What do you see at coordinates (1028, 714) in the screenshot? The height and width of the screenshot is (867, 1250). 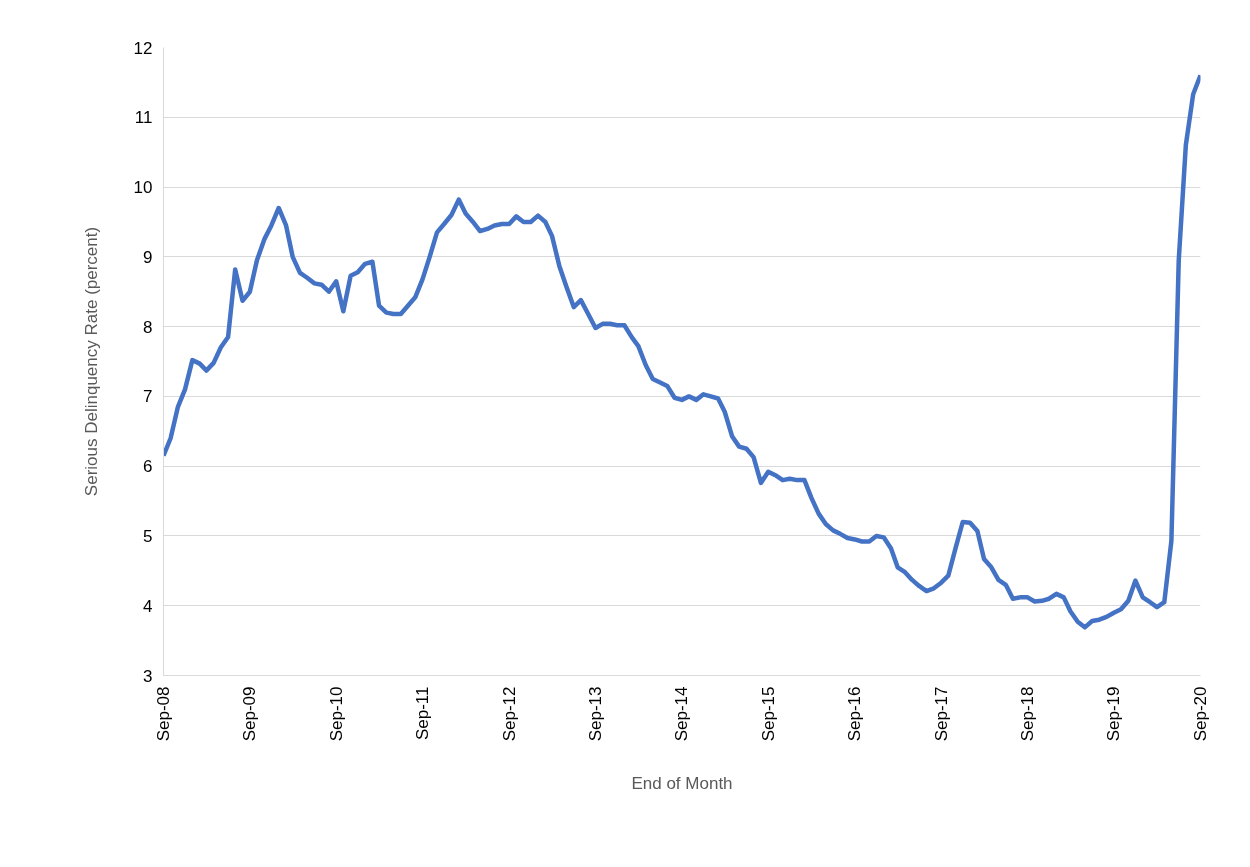 I see `x-tick-label: Sep-18` at bounding box center [1028, 714].